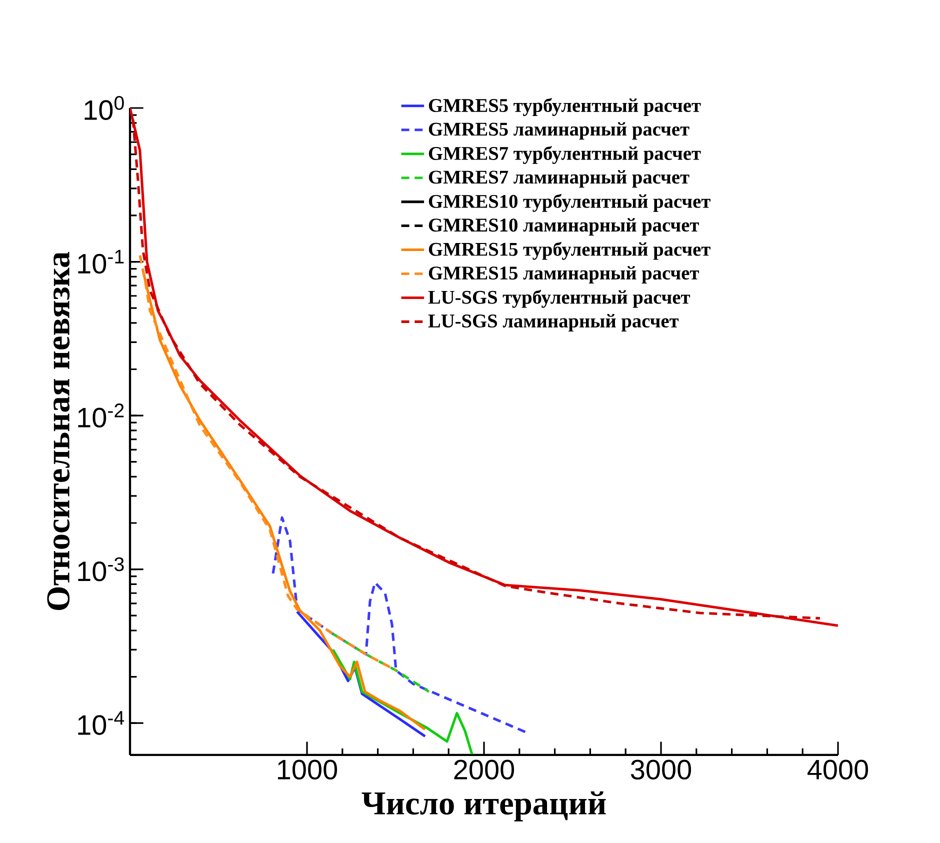 Image resolution: width=940 pixels, height=843 pixels. Describe the element at coordinates (101, 416) in the screenshot. I see `y-tick-label: 10$^{-2}$` at that location.